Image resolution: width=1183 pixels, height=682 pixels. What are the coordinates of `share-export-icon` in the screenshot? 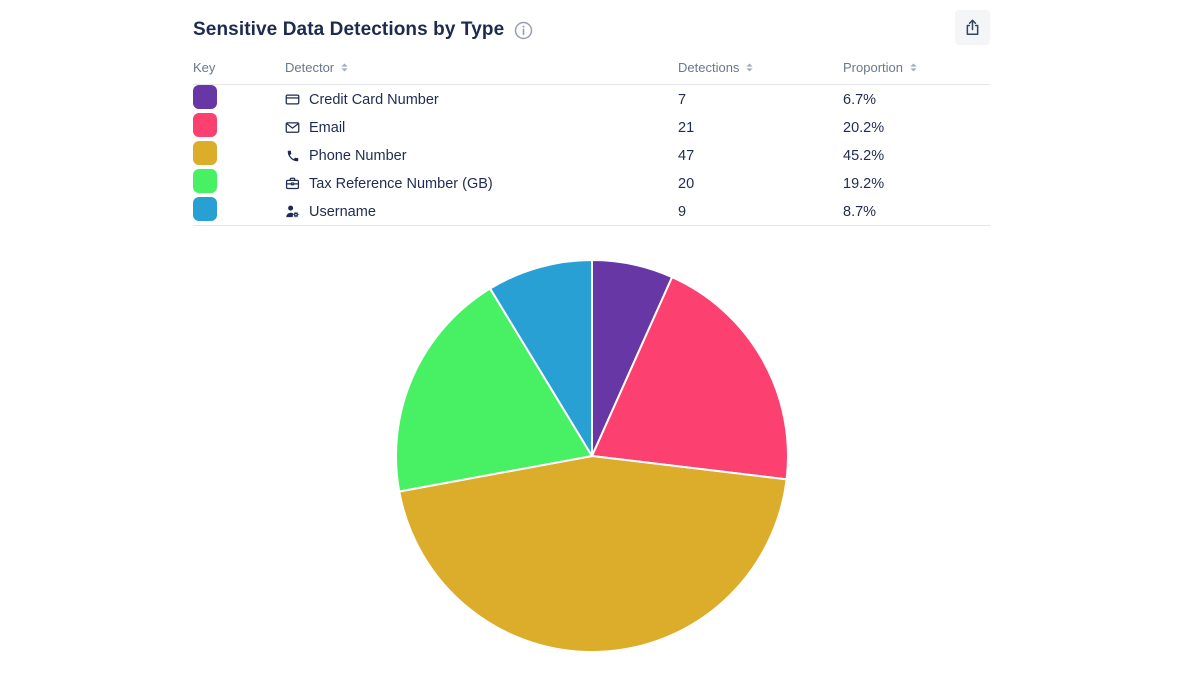 It's located at (972, 27).